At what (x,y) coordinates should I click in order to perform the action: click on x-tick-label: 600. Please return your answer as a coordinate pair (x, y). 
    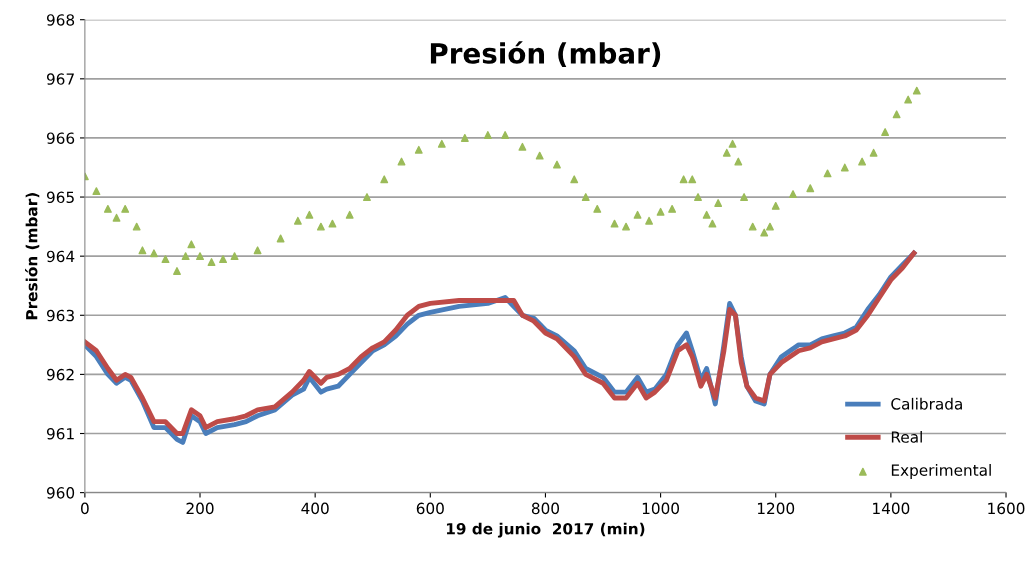
    Looking at the image, I should click on (430, 508).